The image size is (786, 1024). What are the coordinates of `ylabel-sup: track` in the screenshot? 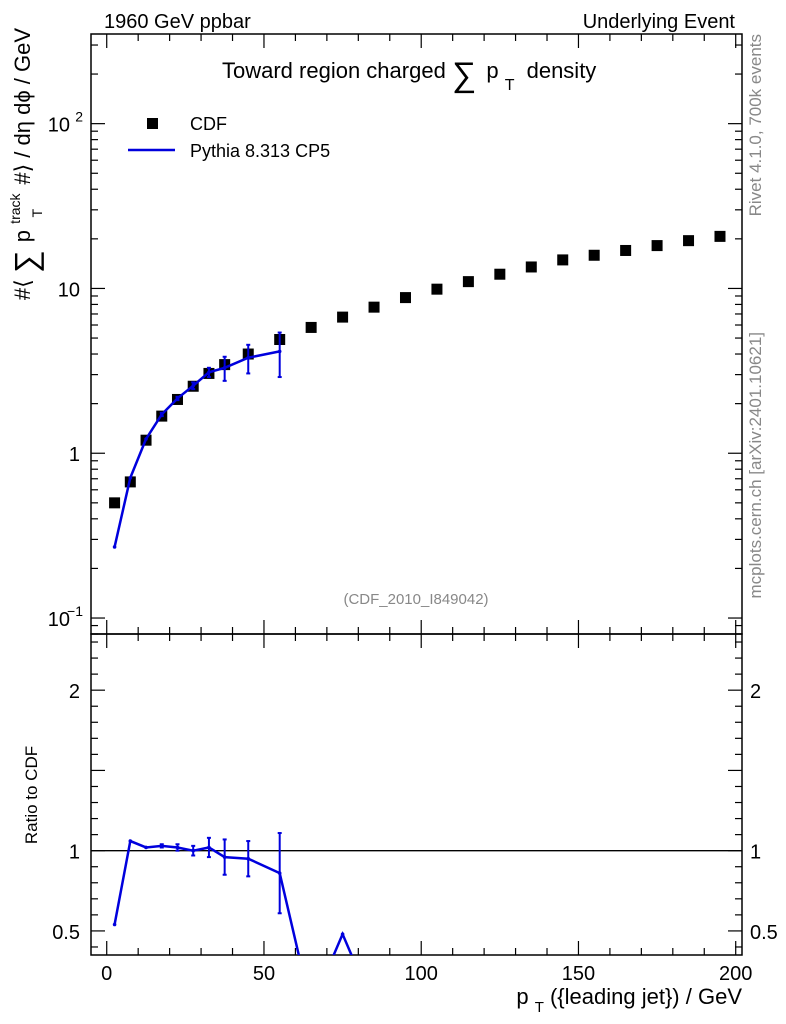 It's located at (15, 207).